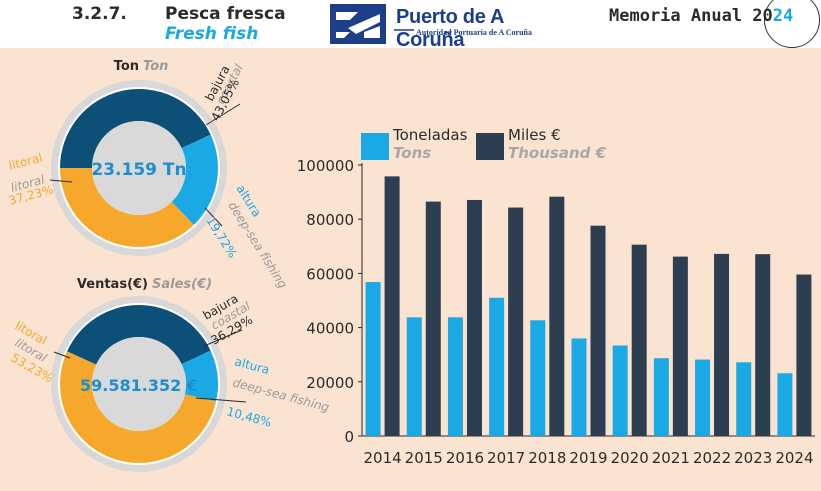 The height and width of the screenshot is (491, 821). I want to click on x-tick-label: 2014, so click(382, 458).